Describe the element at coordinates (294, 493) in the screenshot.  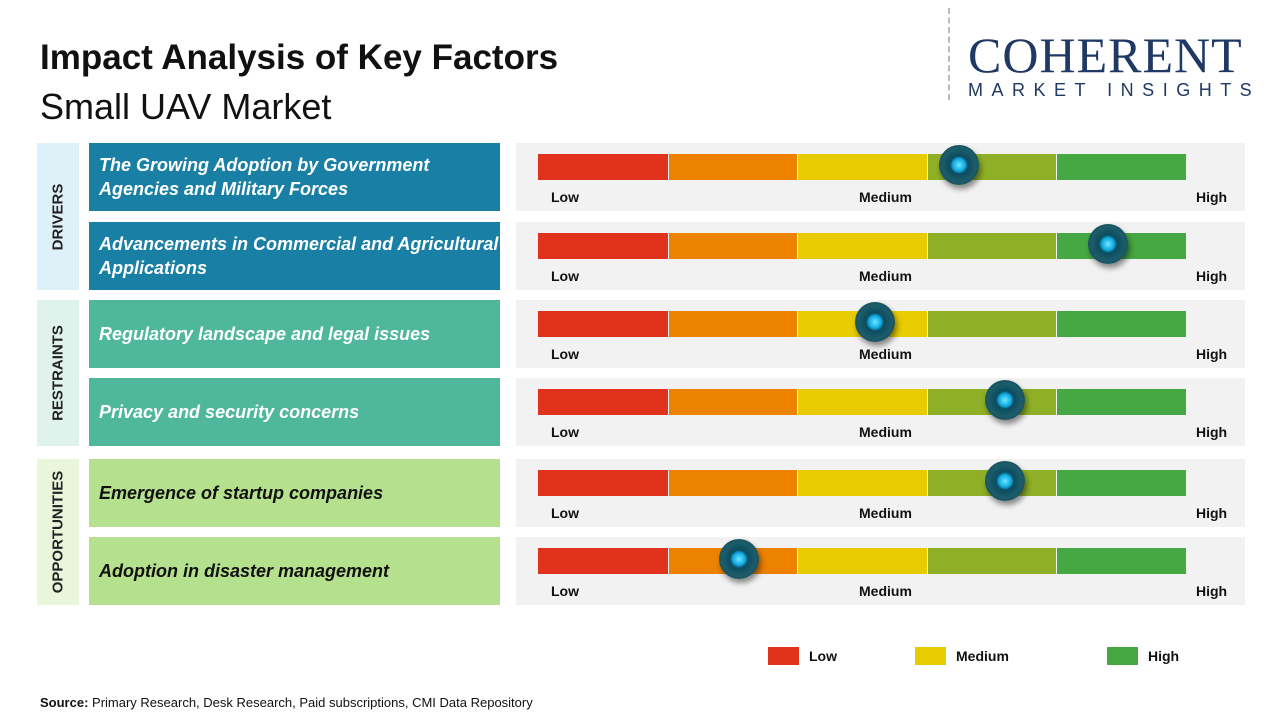
I see `factor-label: Emergence of startup companies` at that location.